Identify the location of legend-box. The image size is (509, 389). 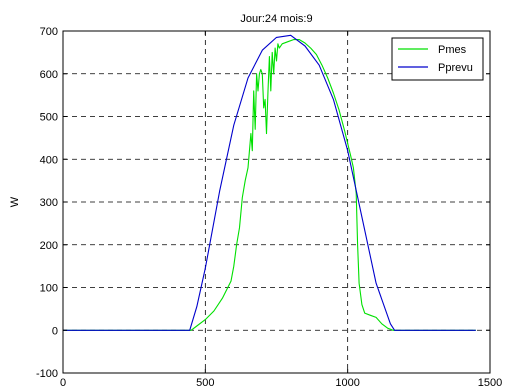
(437, 59).